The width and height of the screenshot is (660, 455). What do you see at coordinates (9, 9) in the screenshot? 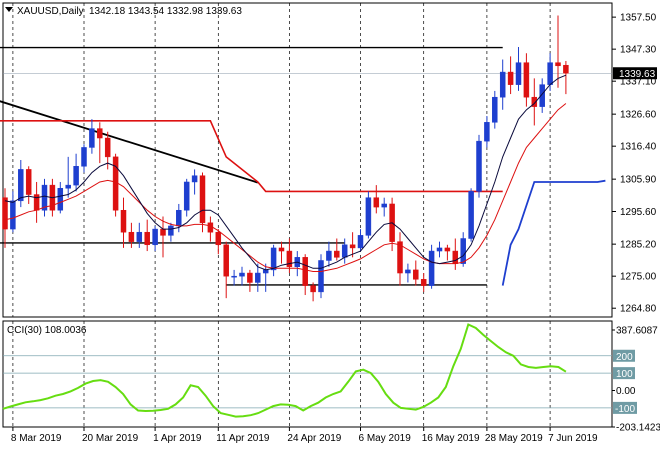
I see `dropdown-triangle-icon` at bounding box center [9, 9].